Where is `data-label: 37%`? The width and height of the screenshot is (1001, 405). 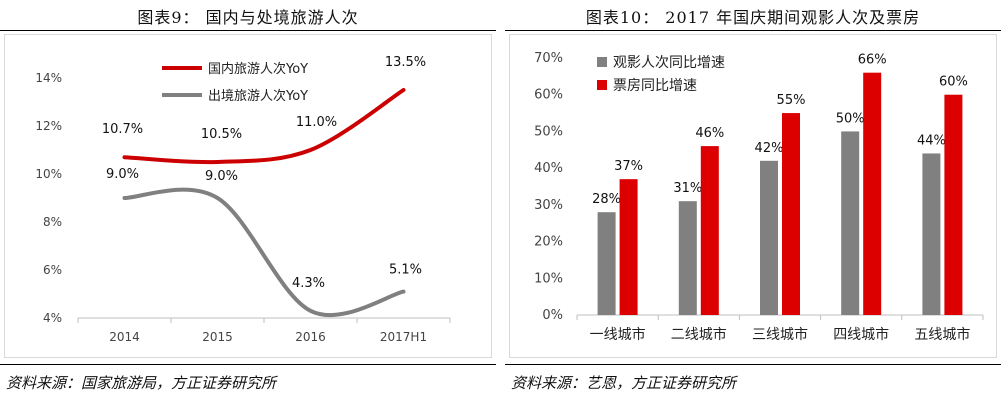 data-label: 37% is located at coordinates (628, 166).